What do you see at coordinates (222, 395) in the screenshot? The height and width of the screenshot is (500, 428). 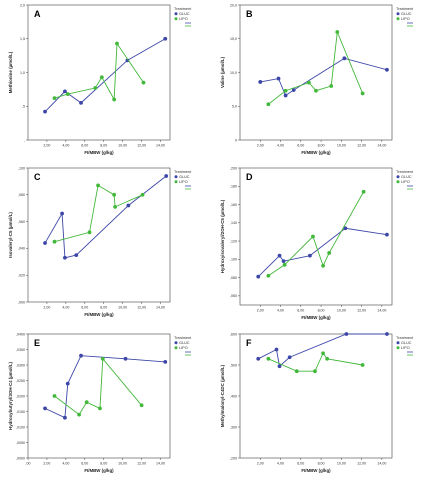 I see `y-axis-label: Methylmalonyl-C4DC (µmol/L)` at bounding box center [222, 395].